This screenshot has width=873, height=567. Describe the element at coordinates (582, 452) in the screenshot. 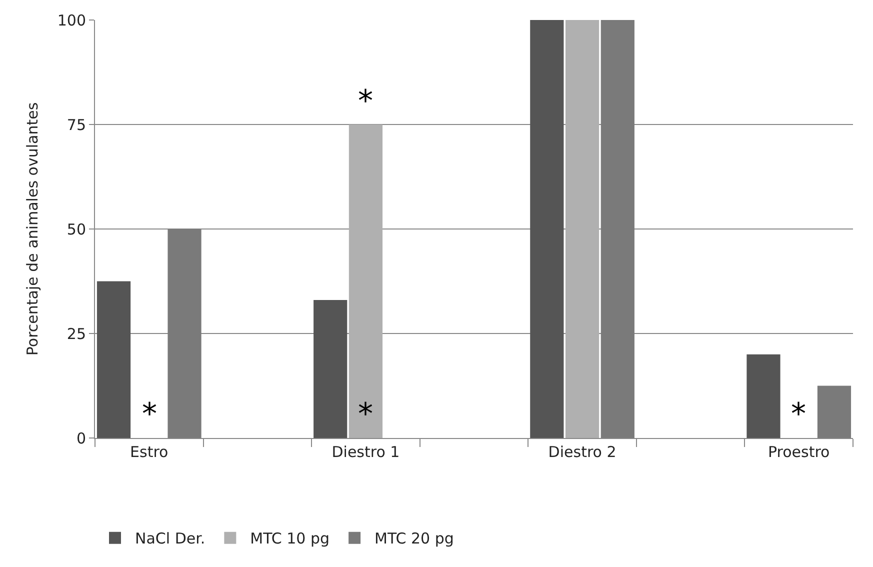

I see `x-tick-label: Diestro 2` at that location.